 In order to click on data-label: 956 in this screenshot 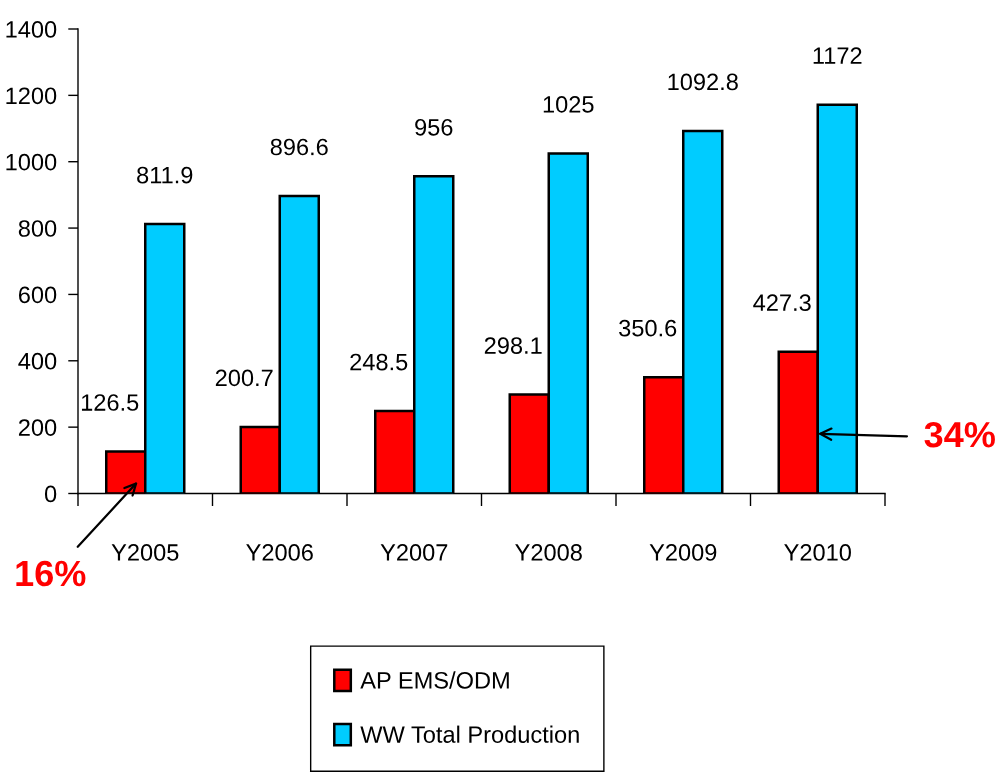, I will do `click(434, 127)`.